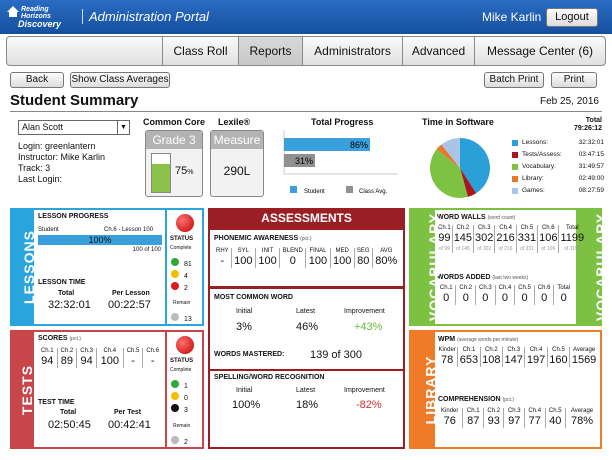 Image resolution: width=612 pixels, height=460 pixels. What do you see at coordinates (129, 425) in the screenshot?
I see `test-time-per: 00:42:41` at bounding box center [129, 425].